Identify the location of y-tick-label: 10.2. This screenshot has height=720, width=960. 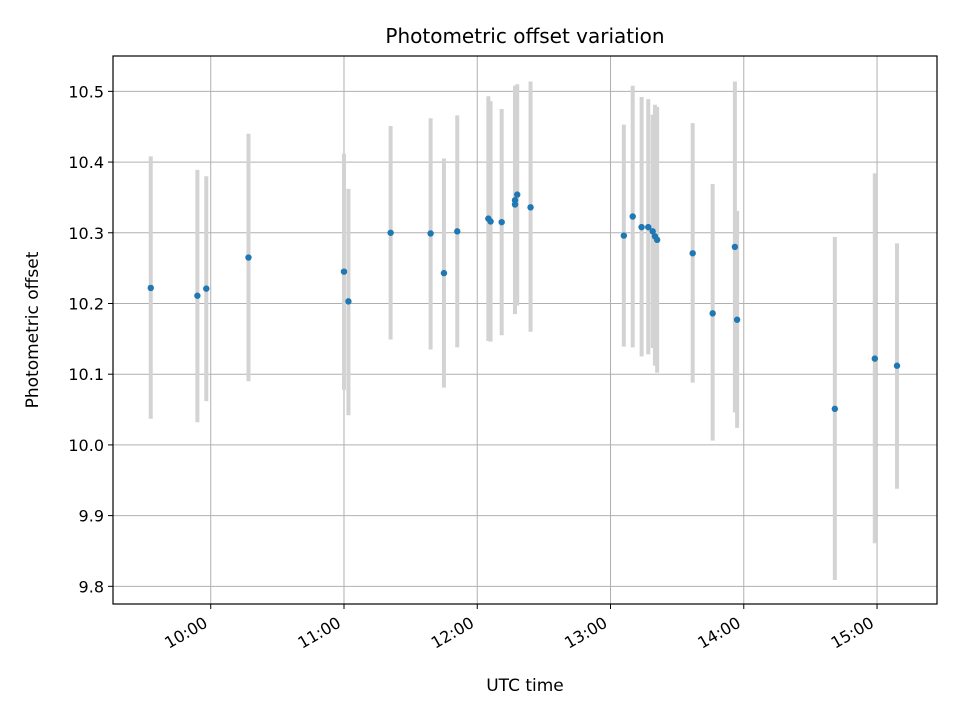
(86, 303).